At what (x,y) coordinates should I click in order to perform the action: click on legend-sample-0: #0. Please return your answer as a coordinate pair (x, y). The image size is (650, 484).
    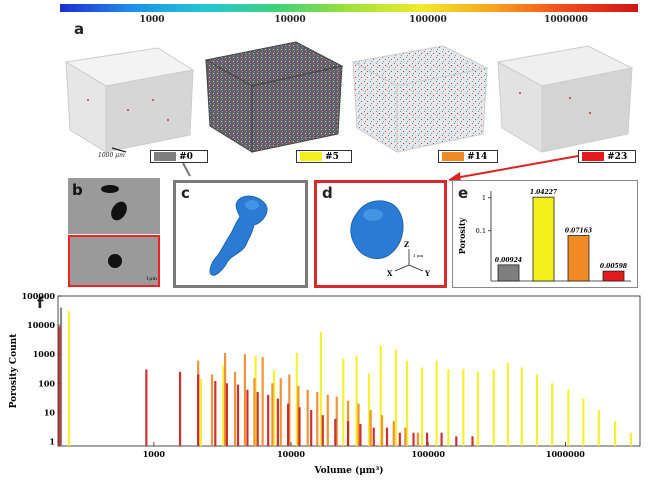
    Looking at the image, I should click on (179, 156).